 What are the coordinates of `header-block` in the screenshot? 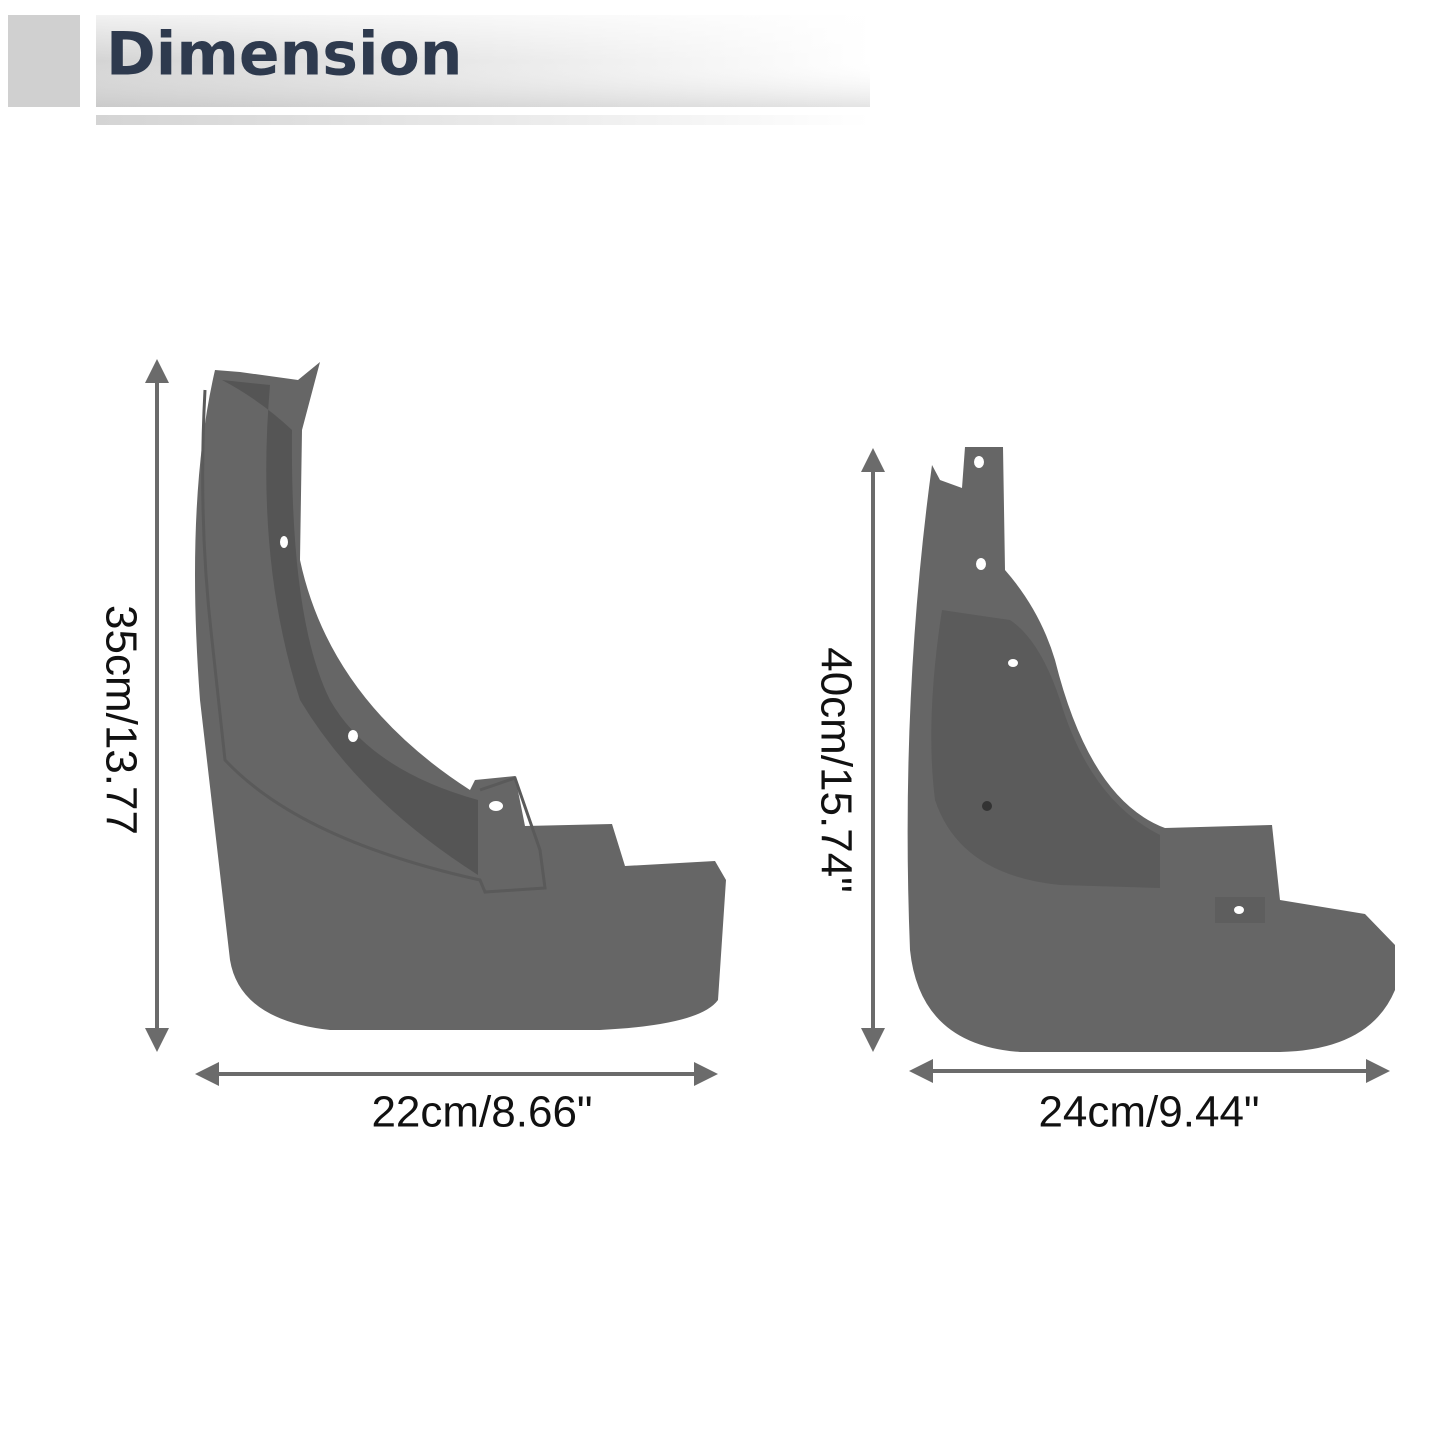 It's located at (44, 61).